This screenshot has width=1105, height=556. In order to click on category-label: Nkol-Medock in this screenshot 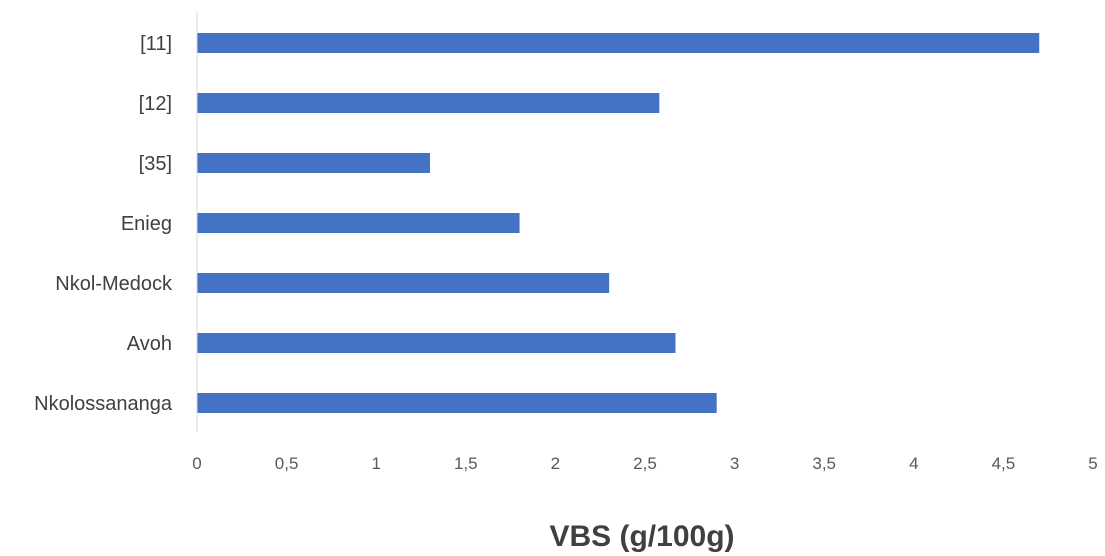, I will do `click(114, 284)`.